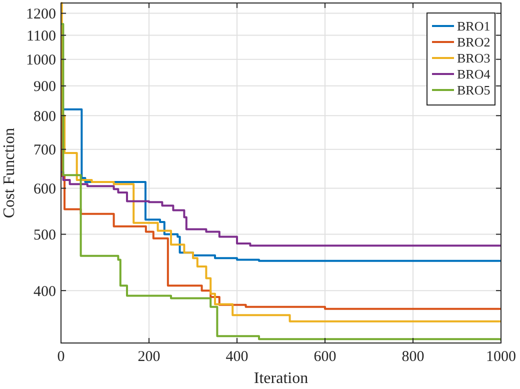  Describe the element at coordinates (45, 236) in the screenshot. I see `y-tick-label: 500` at that location.